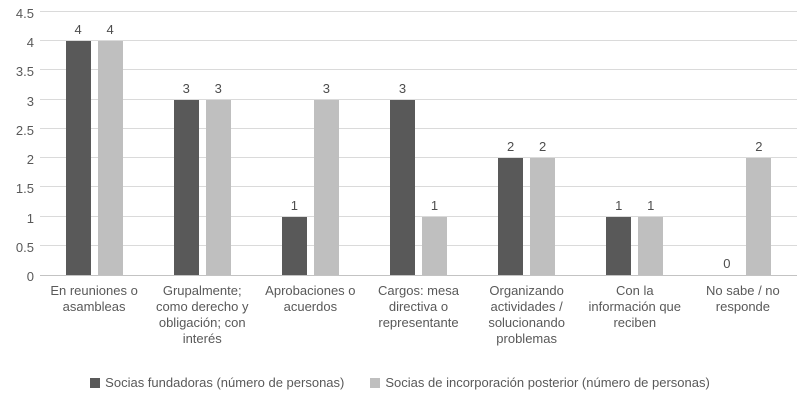 This screenshot has width=800, height=402. Describe the element at coordinates (30, 218) in the screenshot. I see `y-axis-tick-label: 1` at that location.